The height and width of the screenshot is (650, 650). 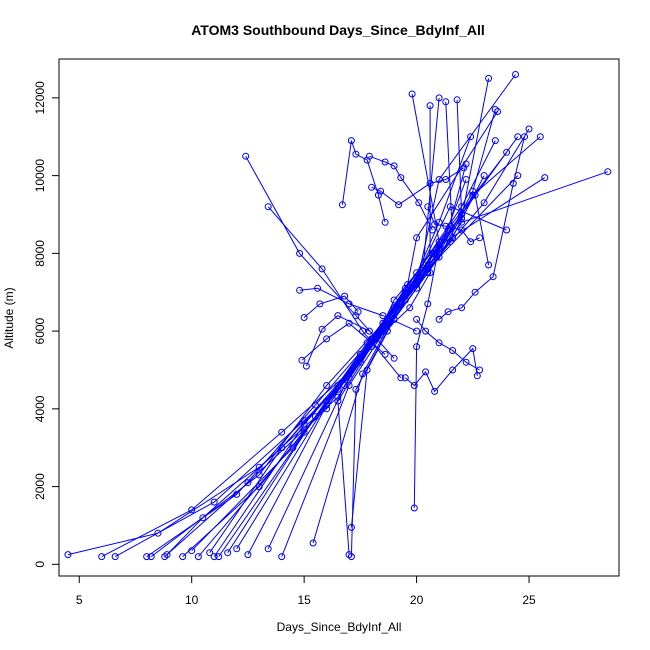 I want to click on y-tick-label: 0, so click(x=40, y=564).